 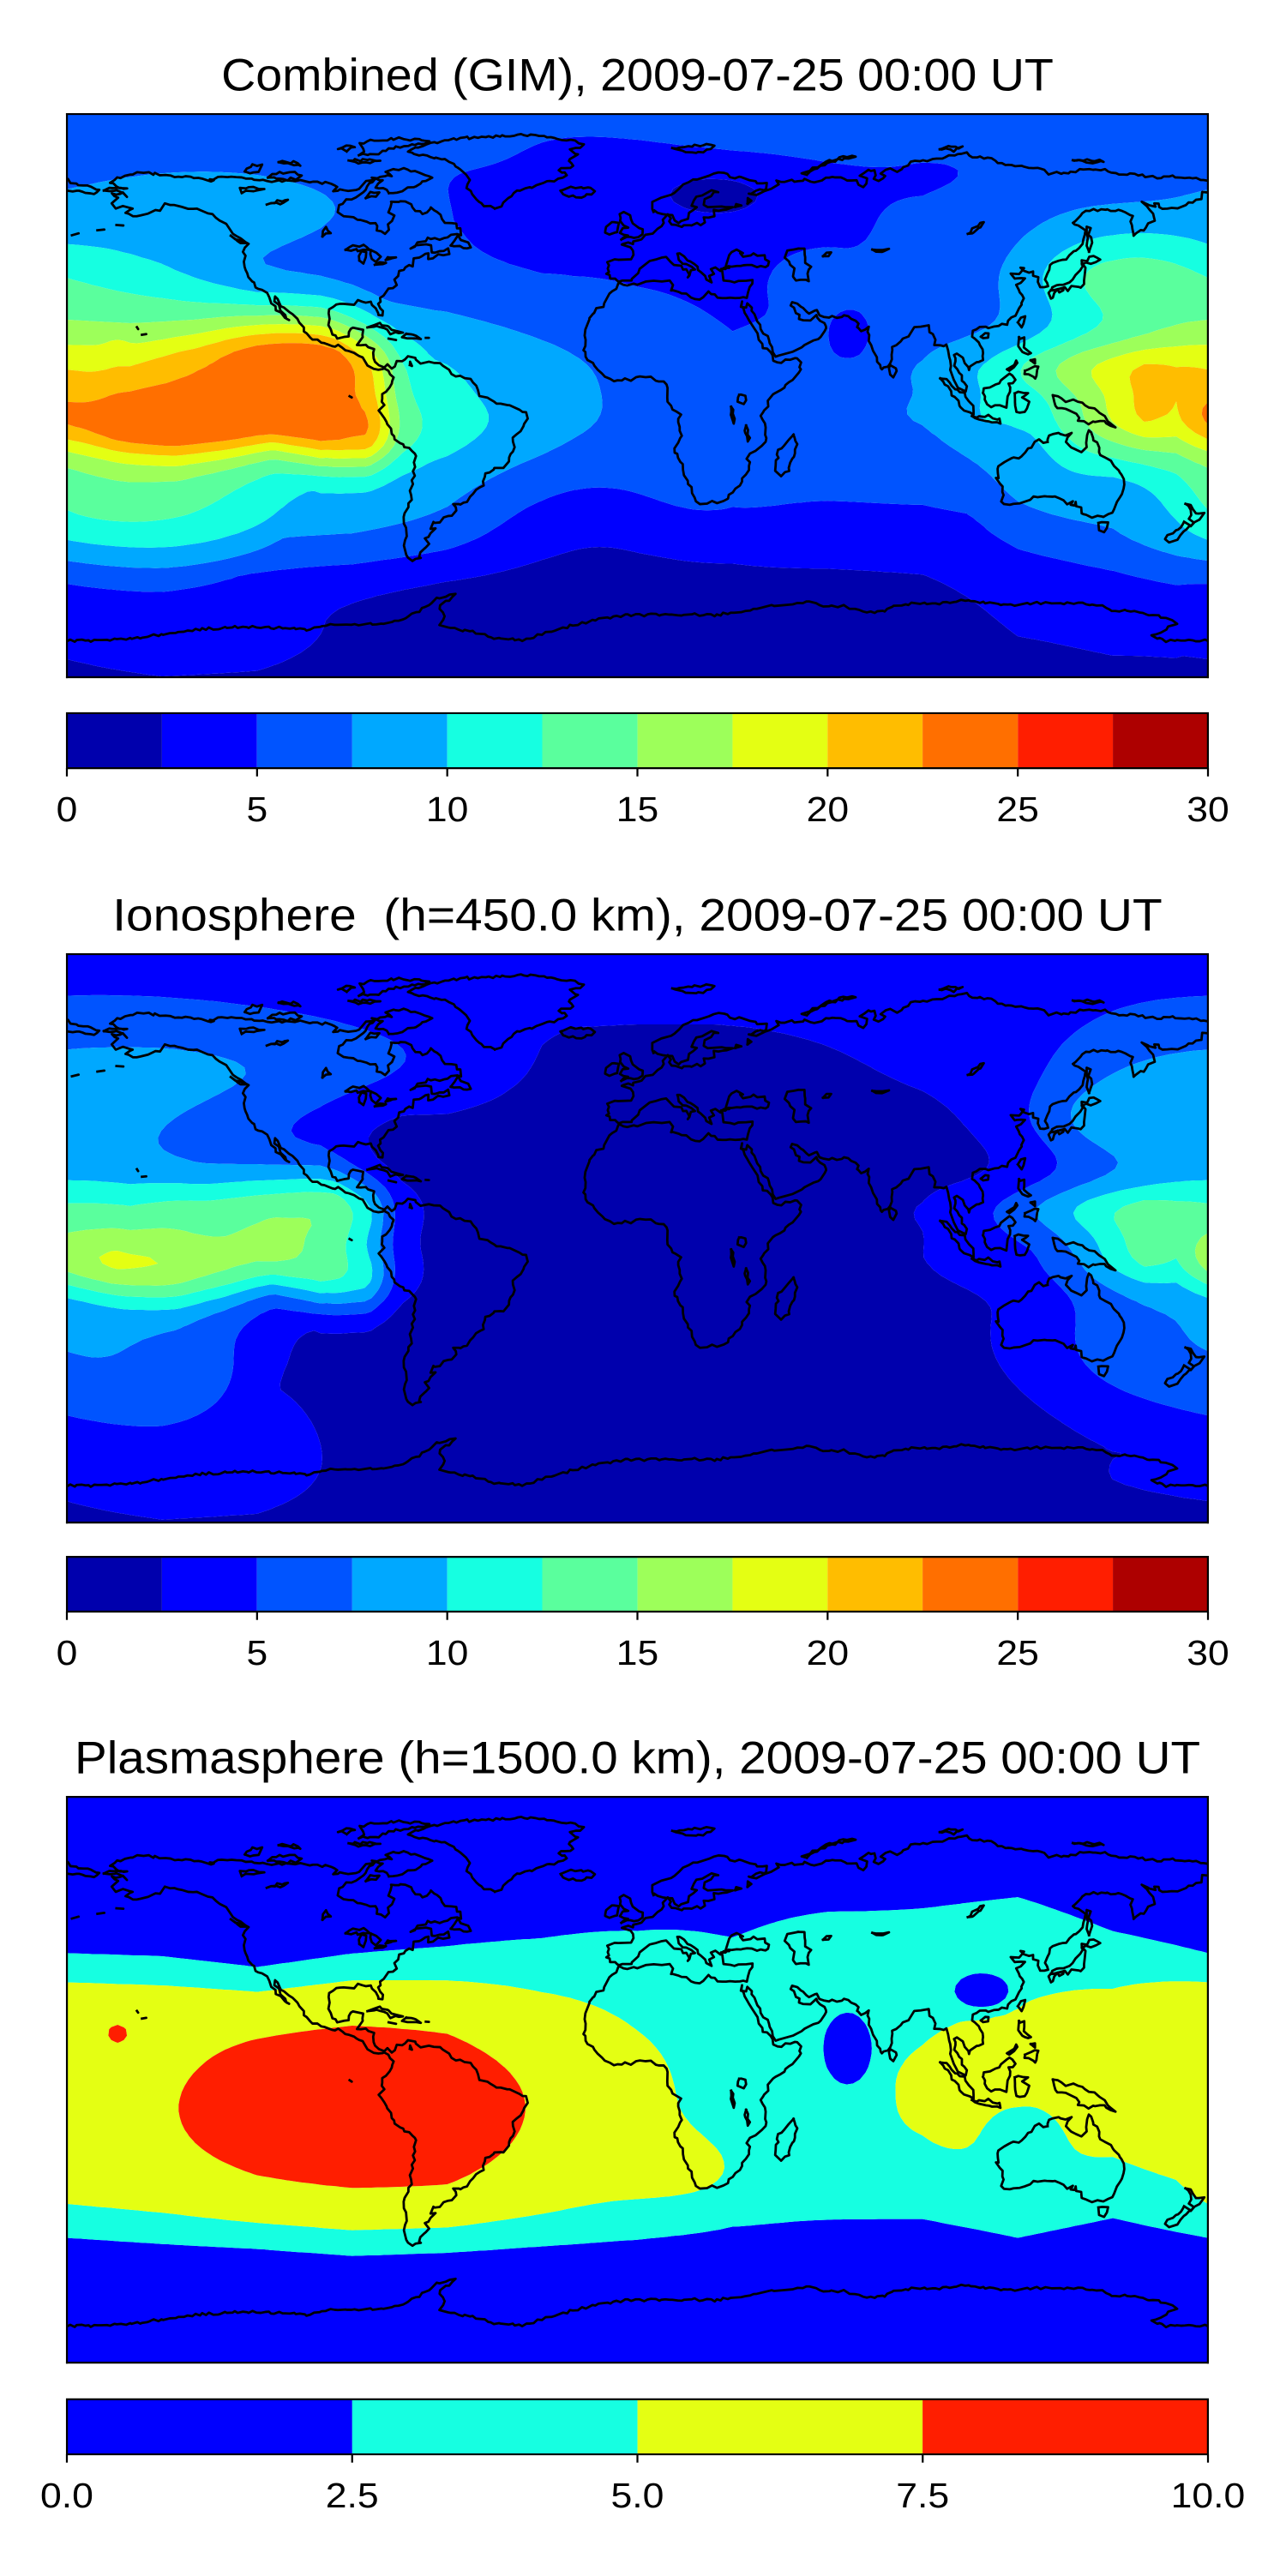 I want to click on svg-text: 7.5, so click(x=922, y=2495).